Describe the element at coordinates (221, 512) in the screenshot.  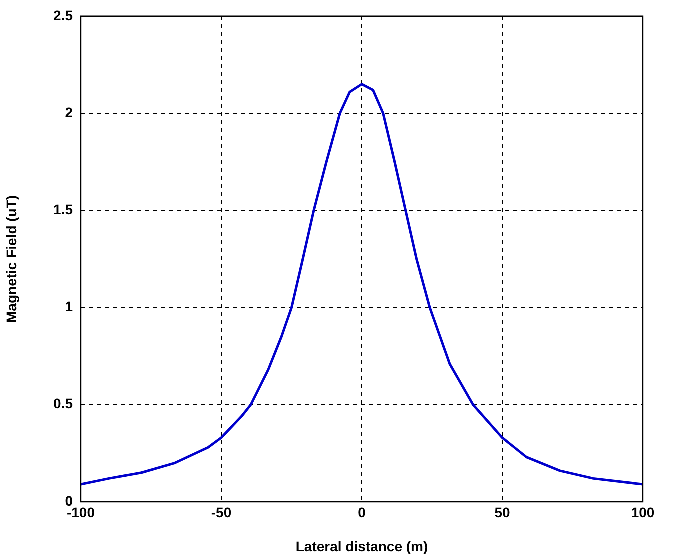
I see `x-tick-label: -50` at that location.